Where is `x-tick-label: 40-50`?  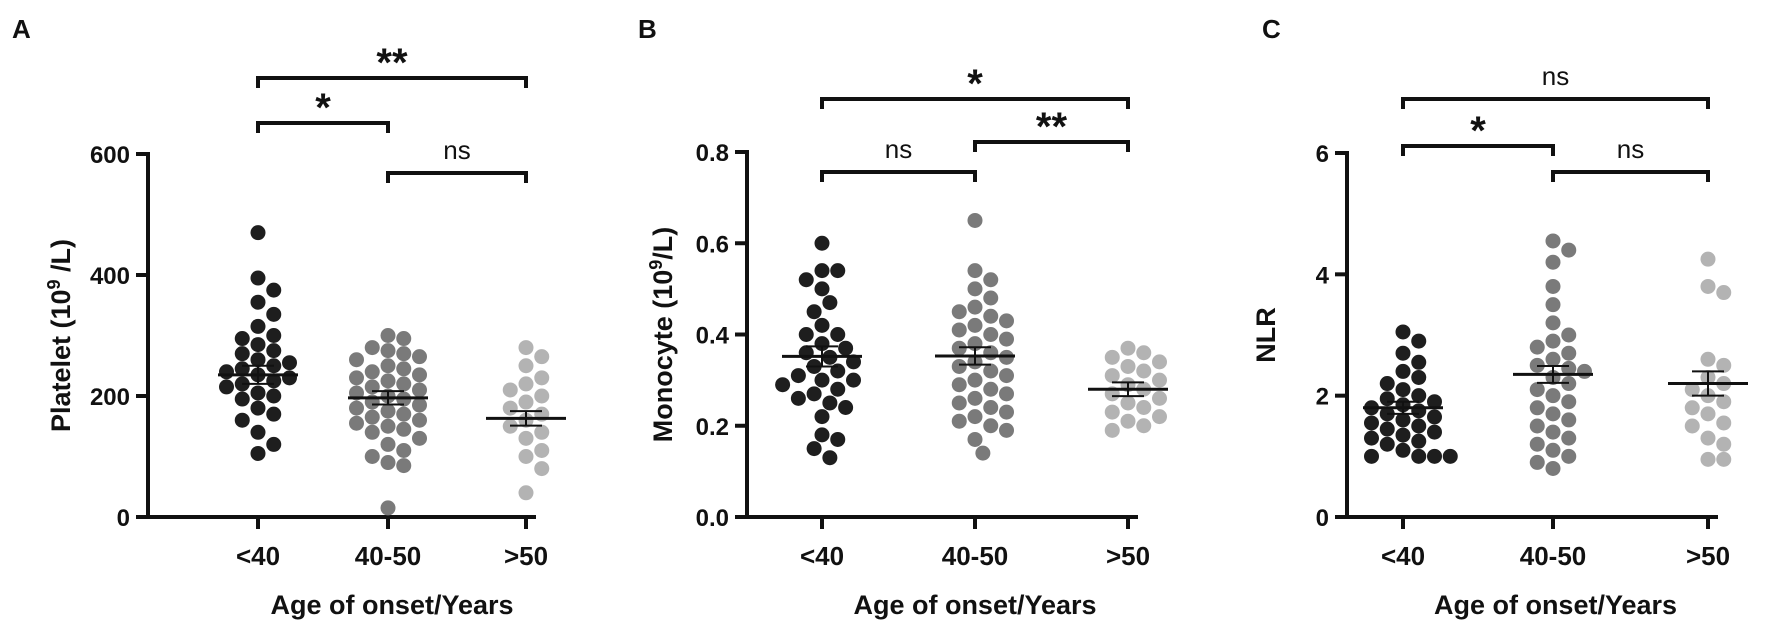
x-tick-label: 40-50 is located at coordinates (1553, 556).